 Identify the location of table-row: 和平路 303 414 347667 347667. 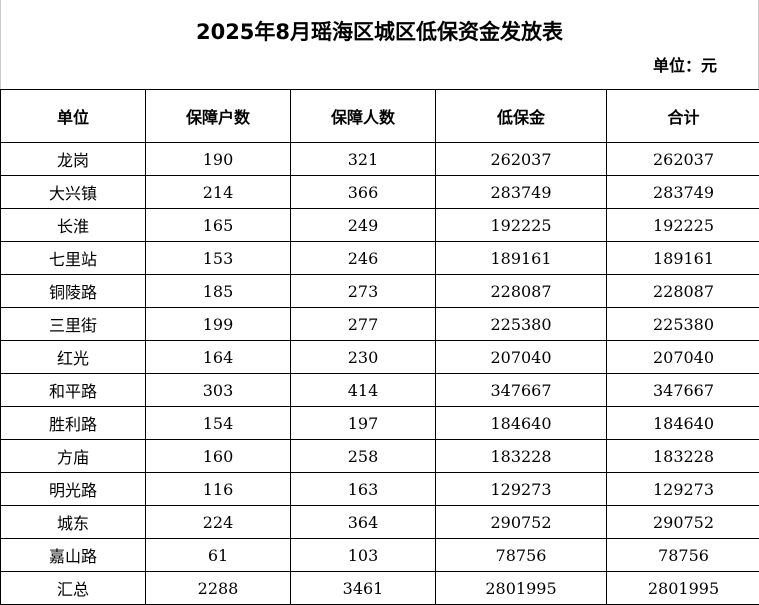
(379, 390).